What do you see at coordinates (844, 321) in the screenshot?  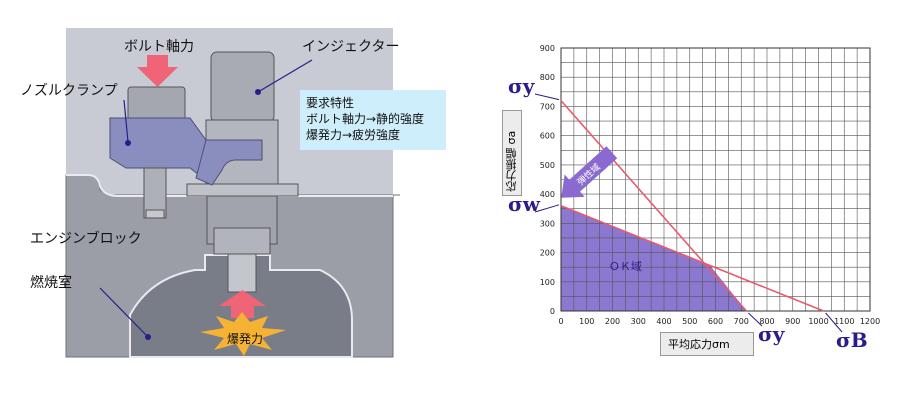 I see `x-tick-label: 1100` at bounding box center [844, 321].